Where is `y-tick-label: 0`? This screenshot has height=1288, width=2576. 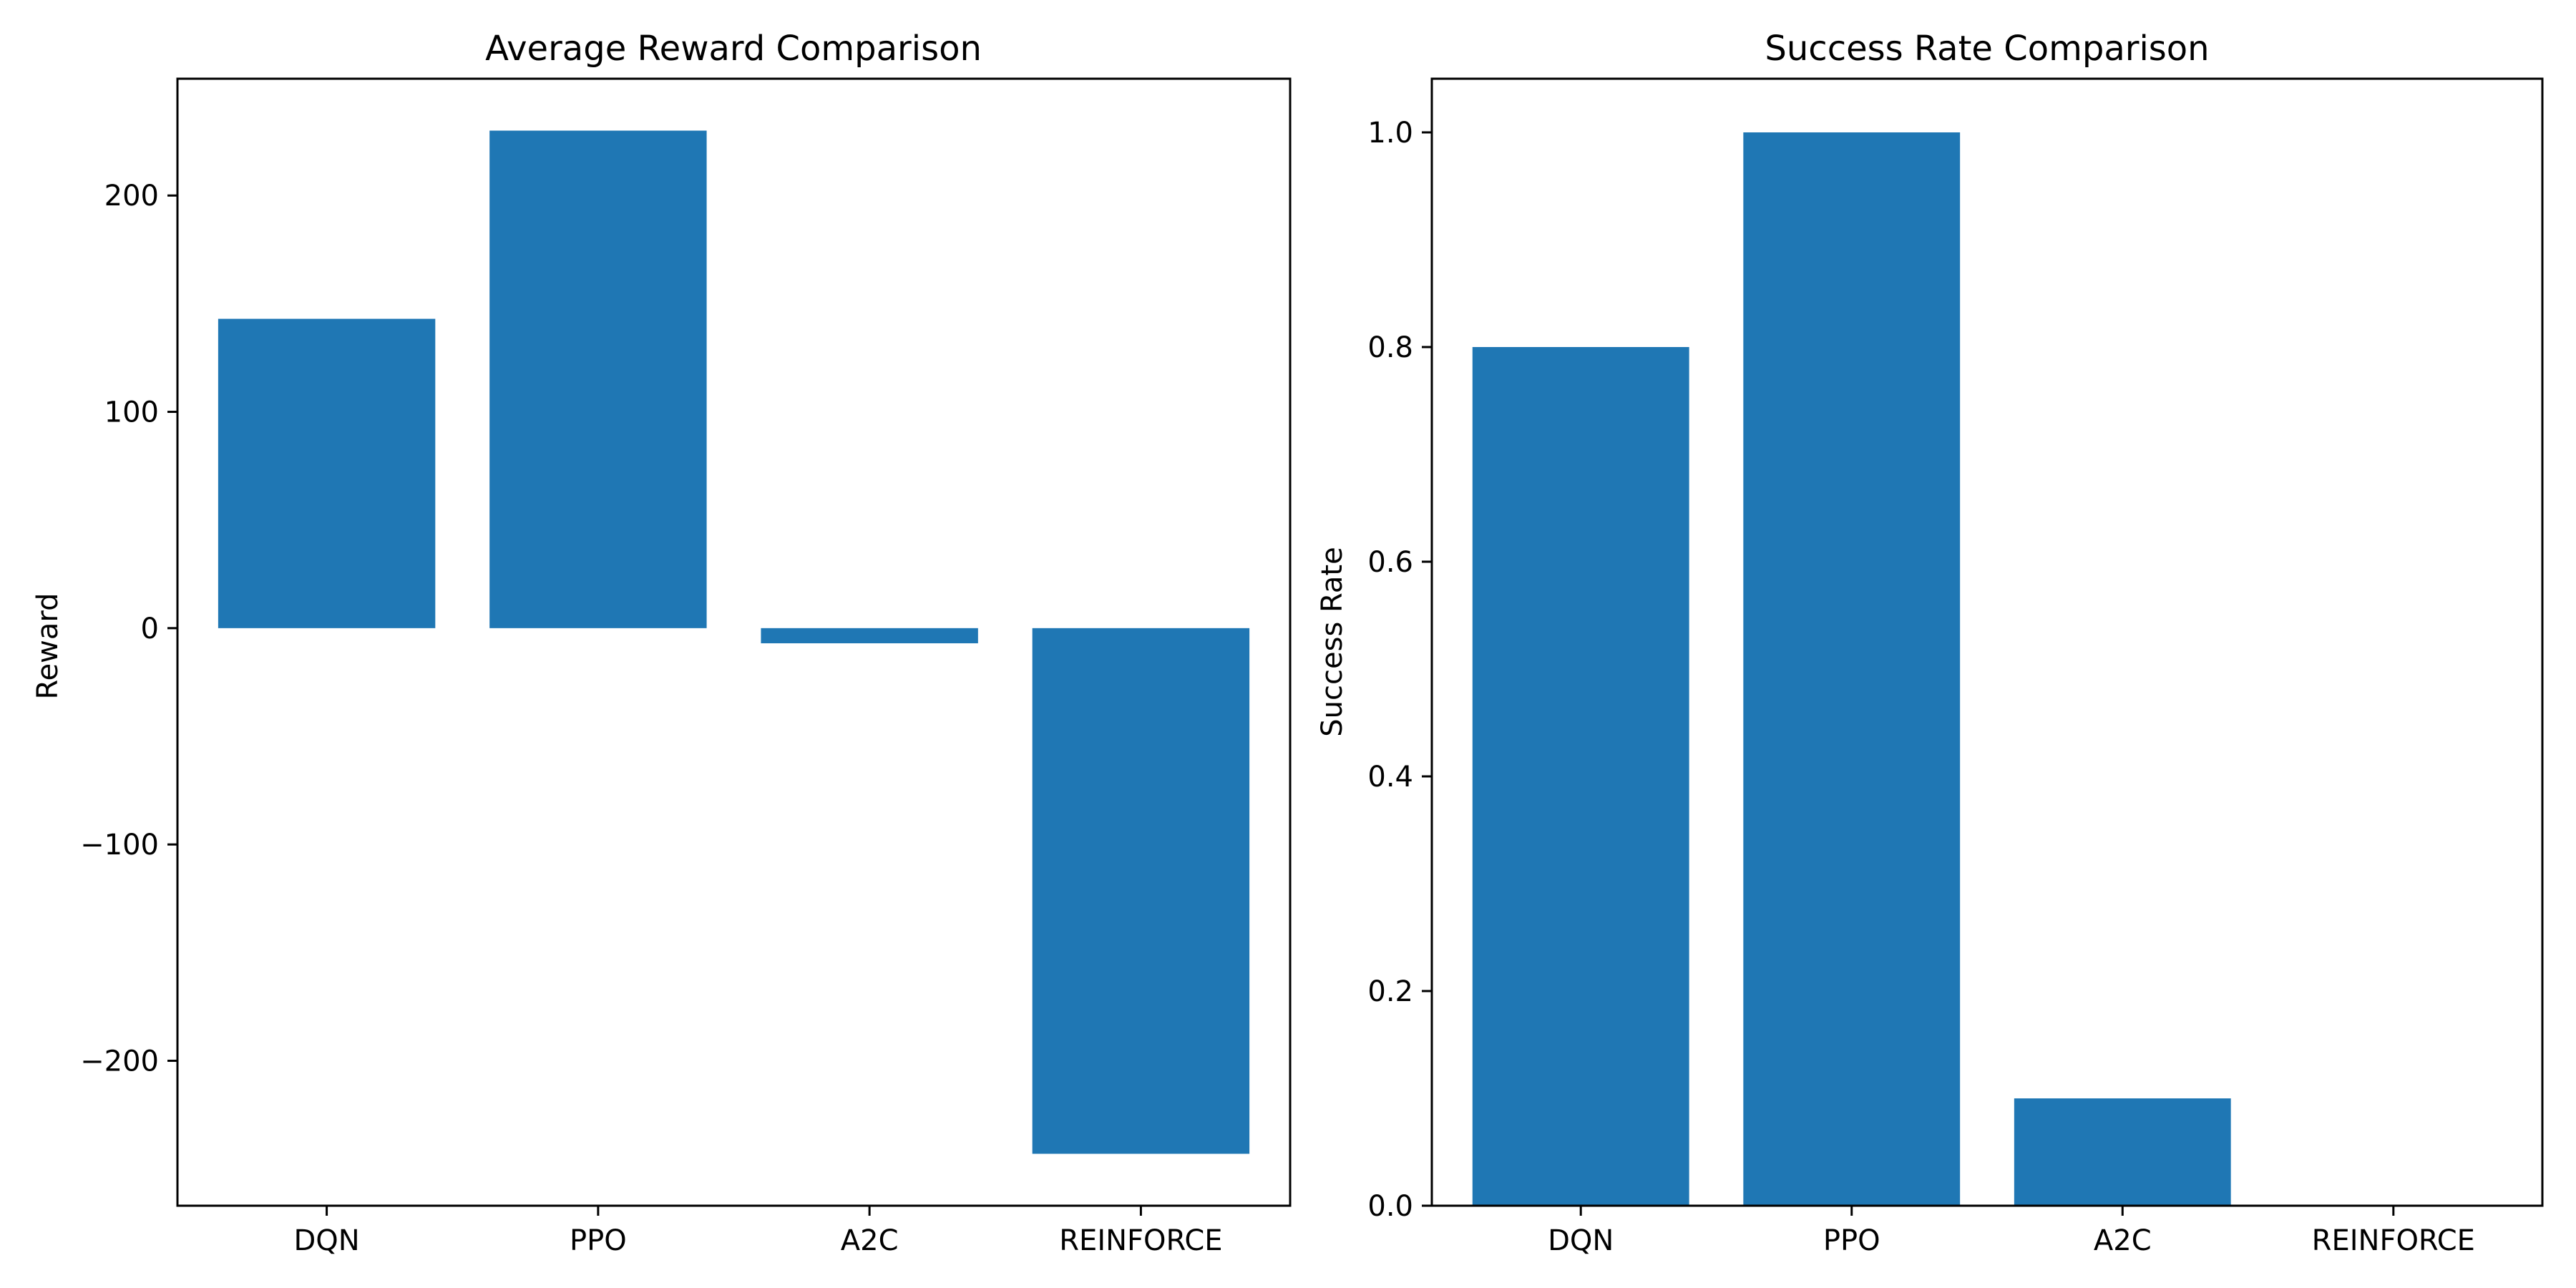 y-tick-label: 0 is located at coordinates (150, 629).